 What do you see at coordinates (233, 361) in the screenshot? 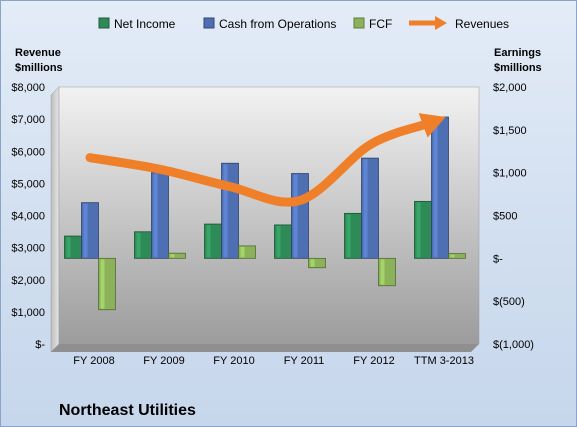
I see `category-label-fy-2010: FY 2010` at bounding box center [233, 361].